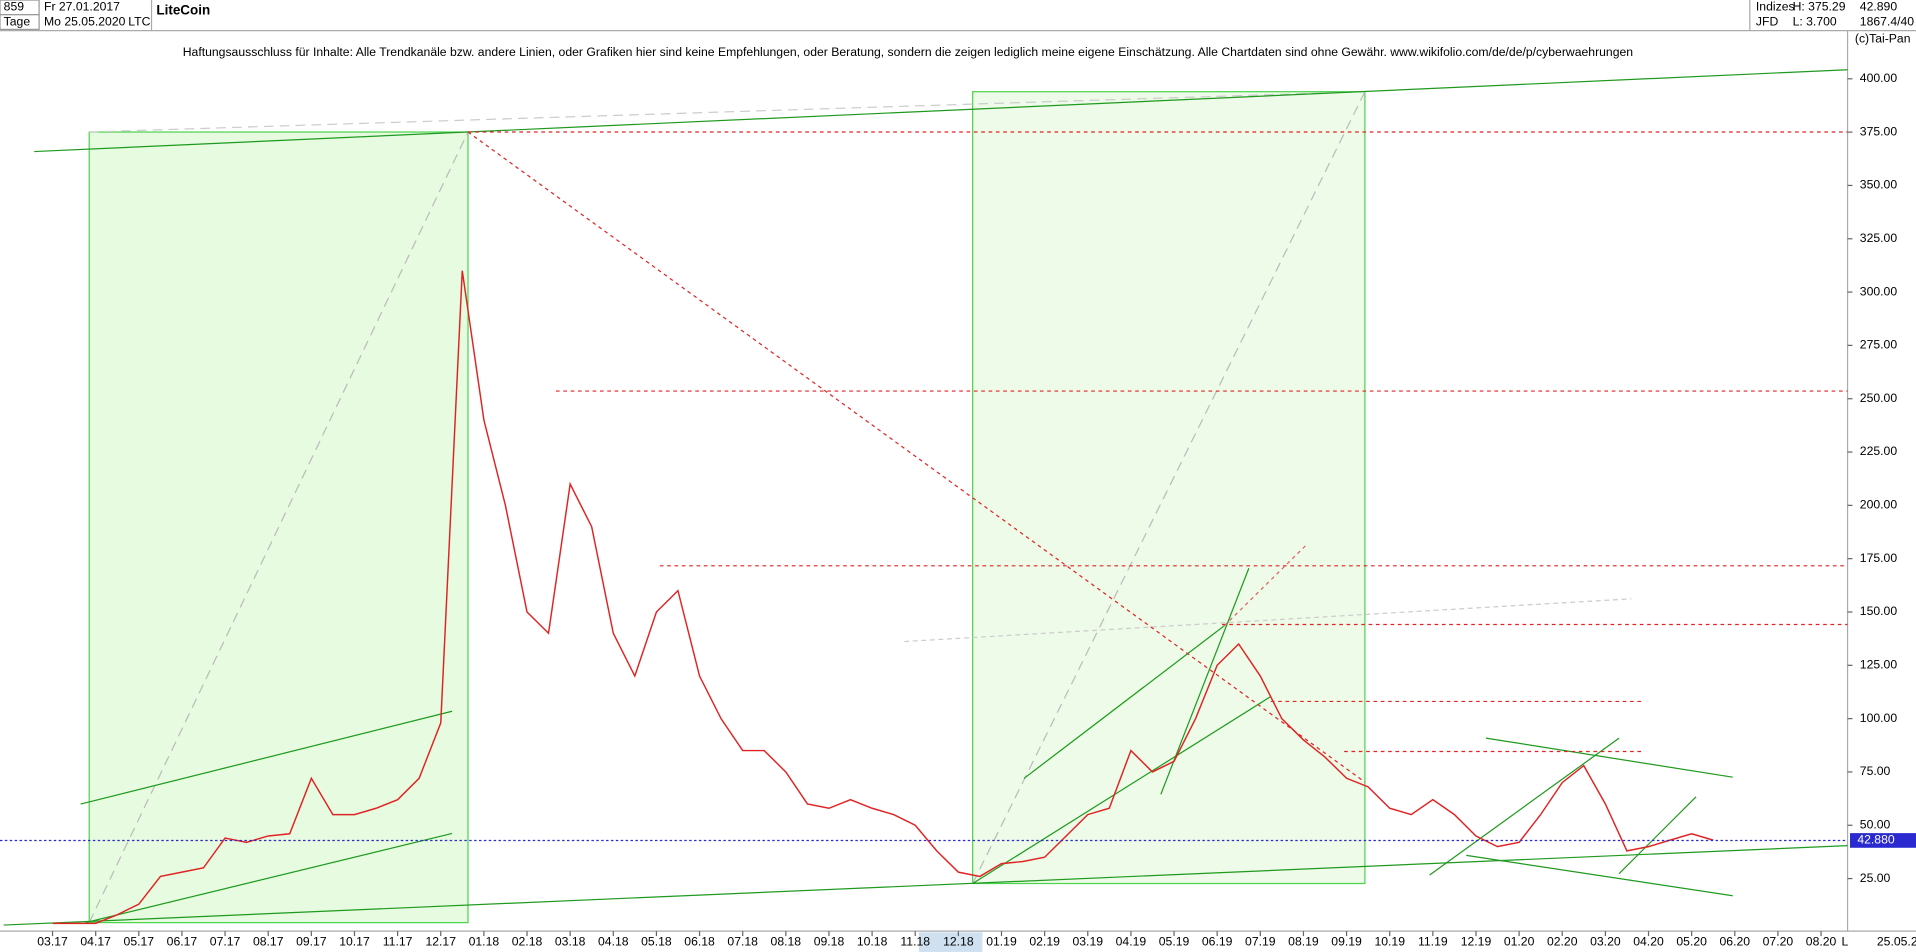 The width and height of the screenshot is (1916, 952). I want to click on y-tick-label: 300.00, so click(1879, 291).